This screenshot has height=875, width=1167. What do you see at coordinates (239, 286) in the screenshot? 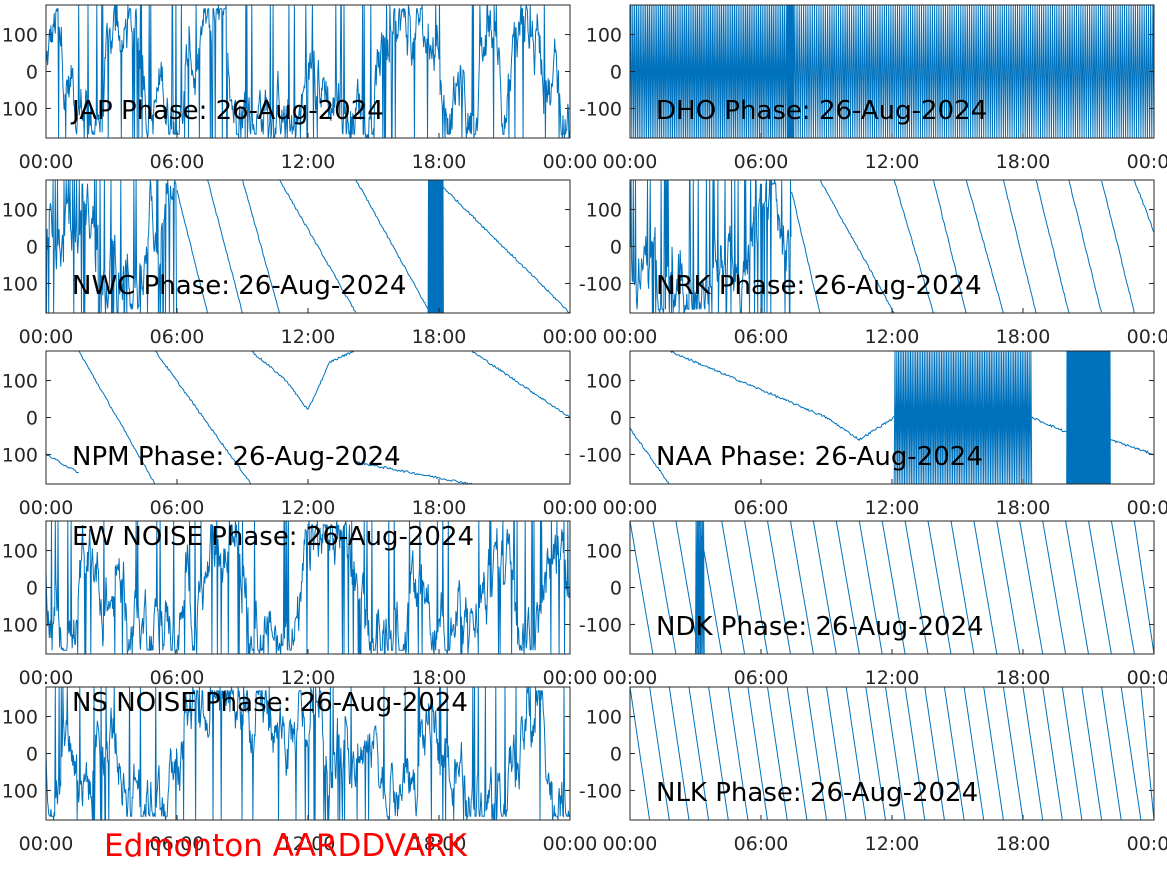
I see `panel-title: NWC Phase: 26-Aug-2024` at bounding box center [239, 286].